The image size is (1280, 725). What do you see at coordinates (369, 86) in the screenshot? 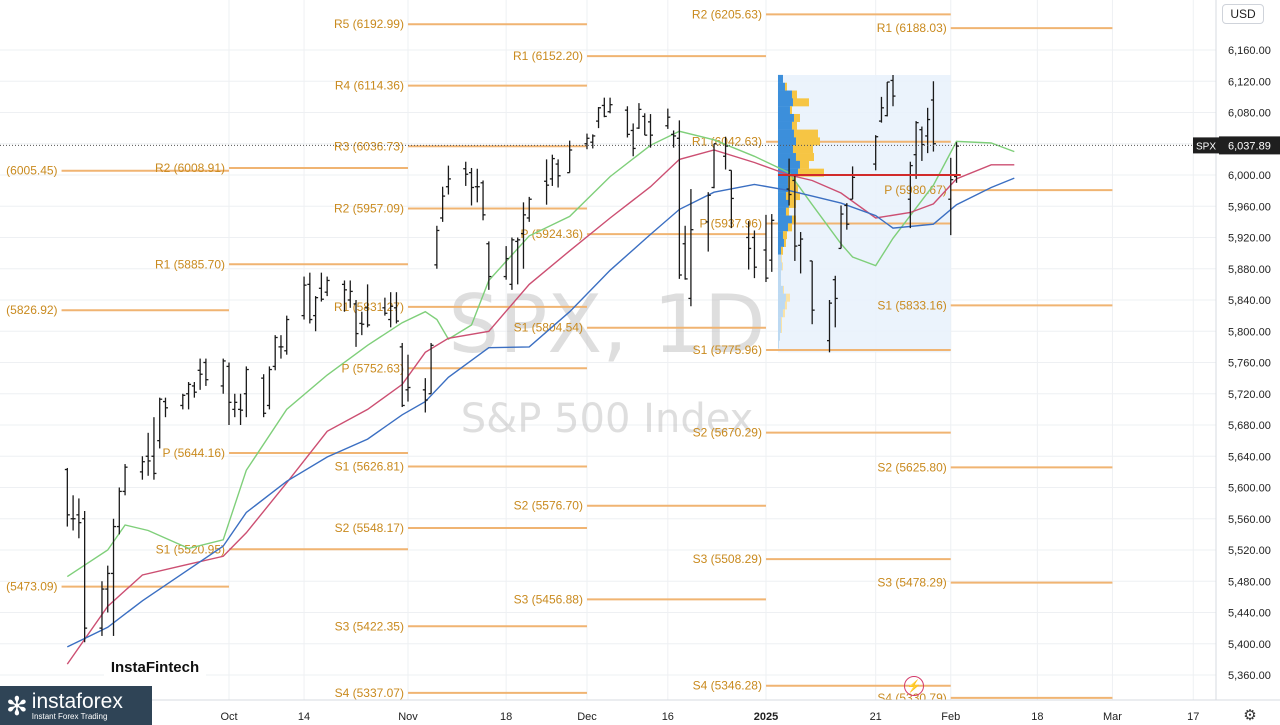
I see `pivot-label: R4 (6114.36)` at bounding box center [369, 86].